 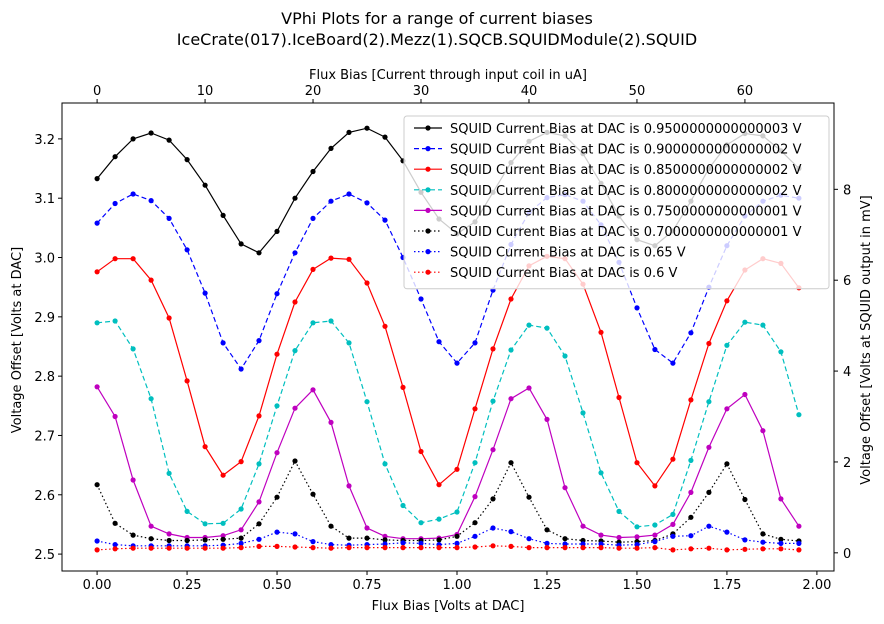 I want to click on y-tick-label: 3.2, so click(x=44, y=140).